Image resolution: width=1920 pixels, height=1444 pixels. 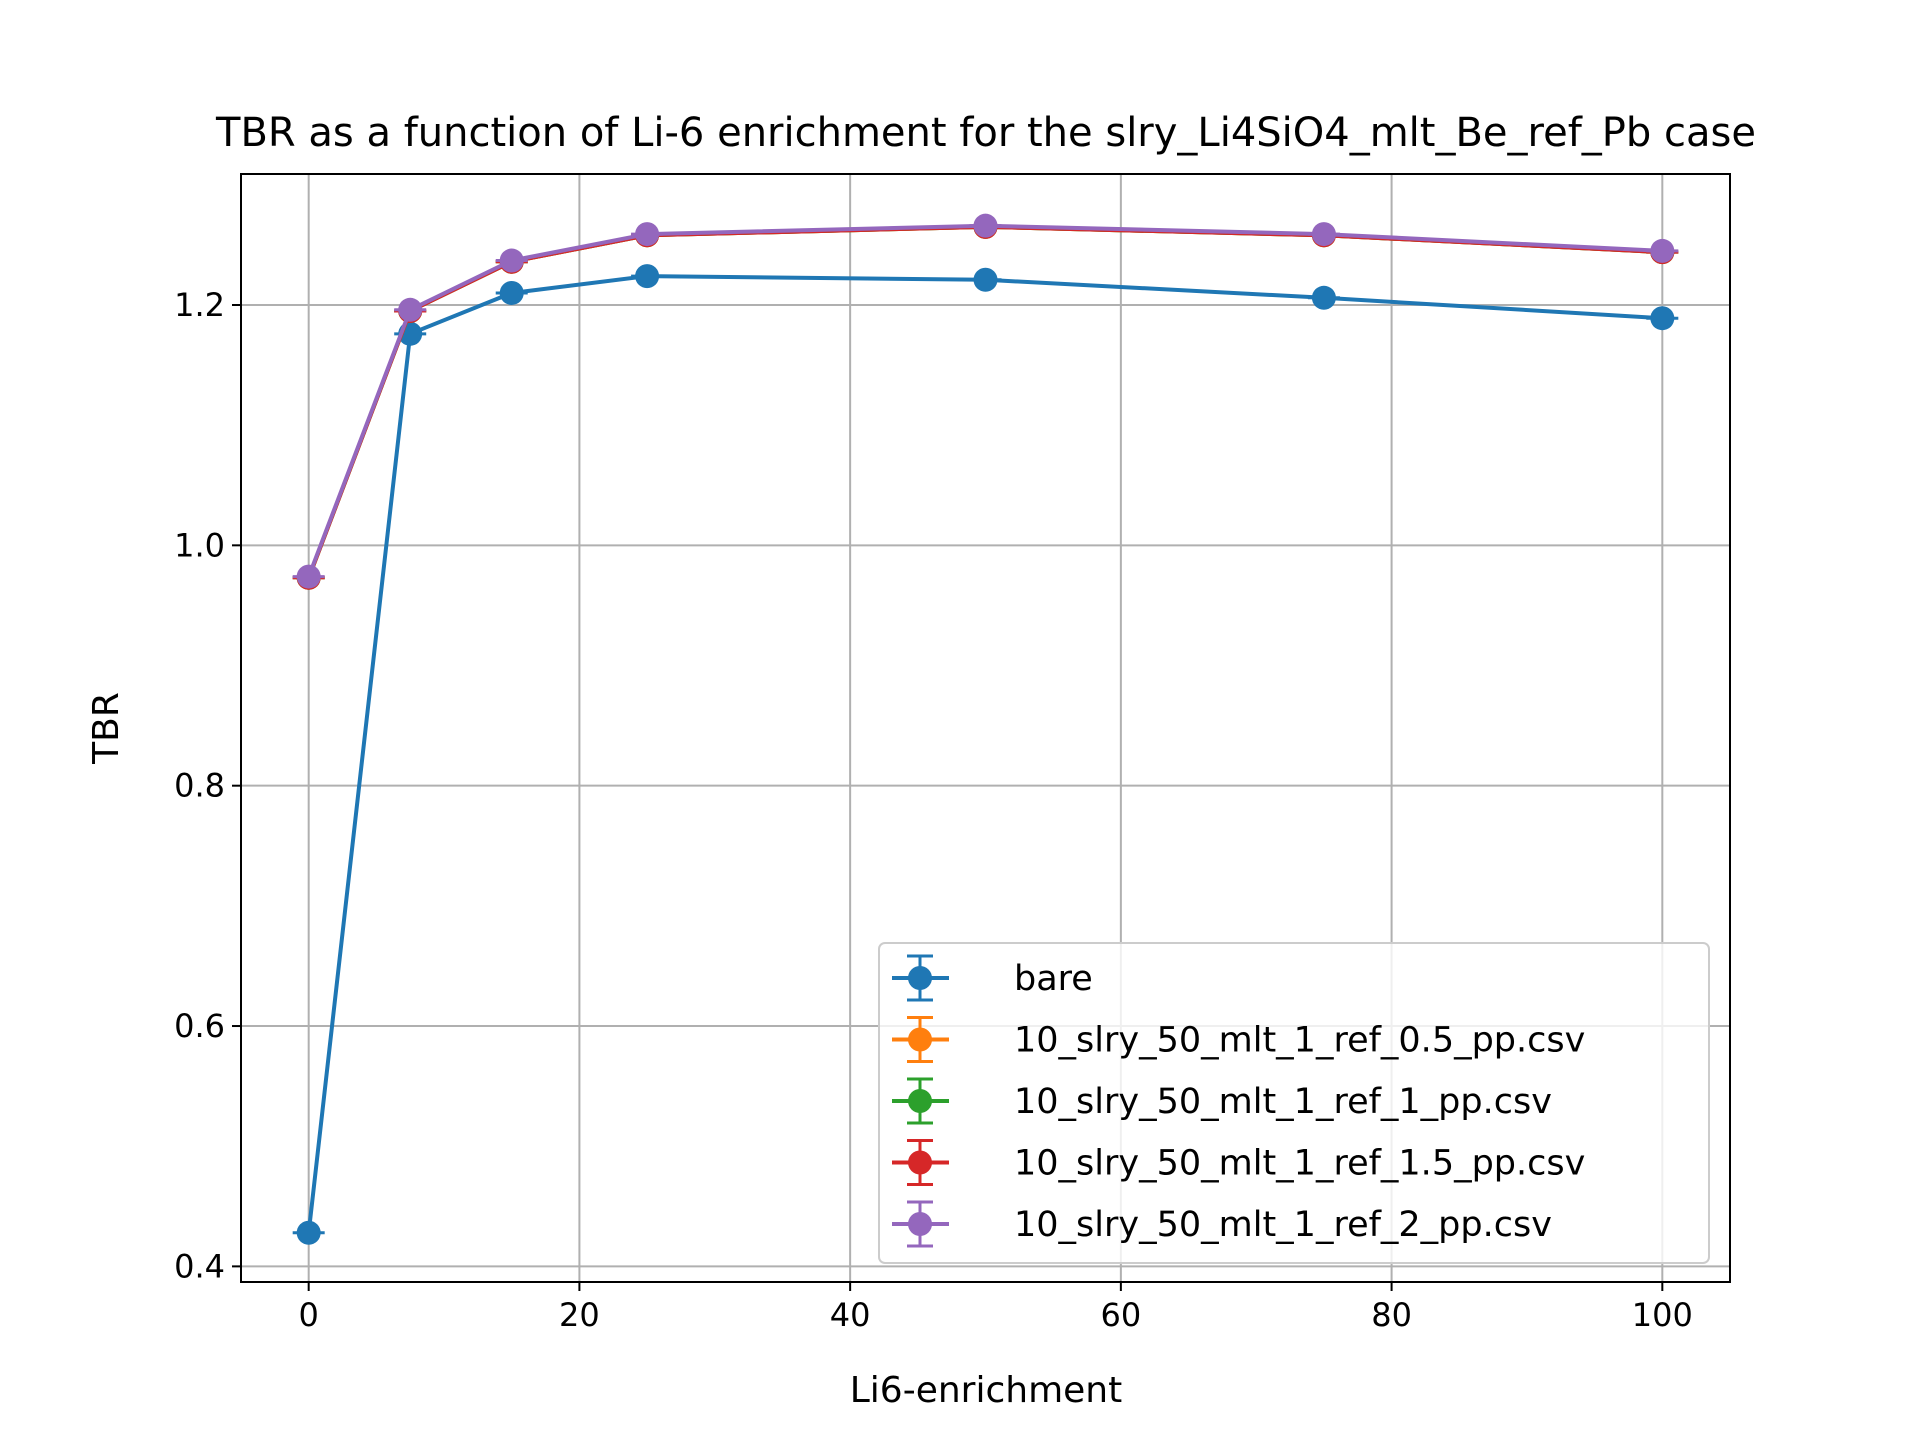 I want to click on legend-box, so click(x=1294, y=1103).